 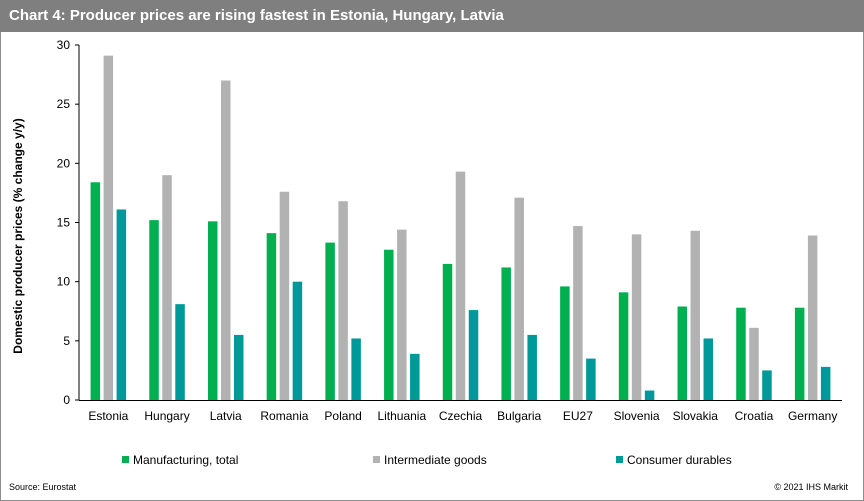 What do you see at coordinates (401, 416) in the screenshot?
I see `x-tick-label-lithuania: Lithuania` at bounding box center [401, 416].